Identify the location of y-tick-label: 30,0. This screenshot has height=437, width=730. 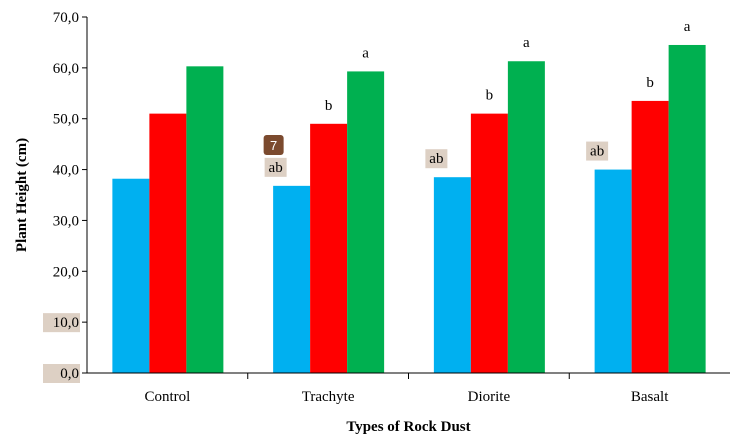
(66, 221).